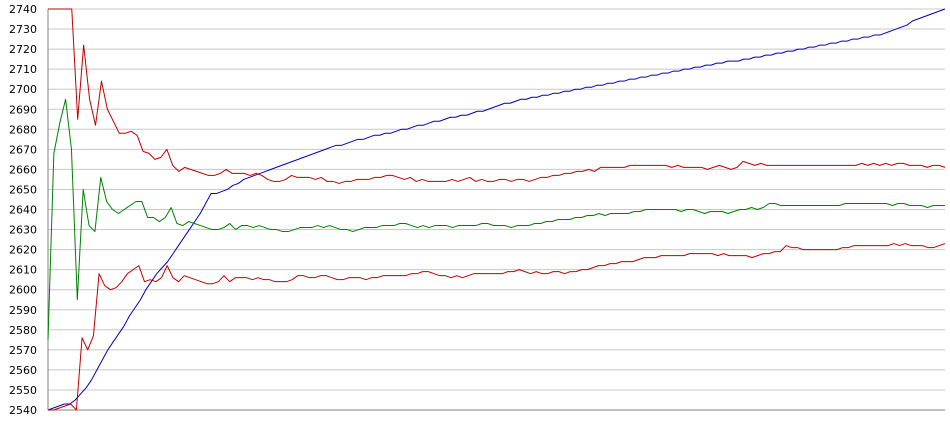 This screenshot has width=950, height=435. I want to click on y-tick-label-8: 2620, so click(23, 250).